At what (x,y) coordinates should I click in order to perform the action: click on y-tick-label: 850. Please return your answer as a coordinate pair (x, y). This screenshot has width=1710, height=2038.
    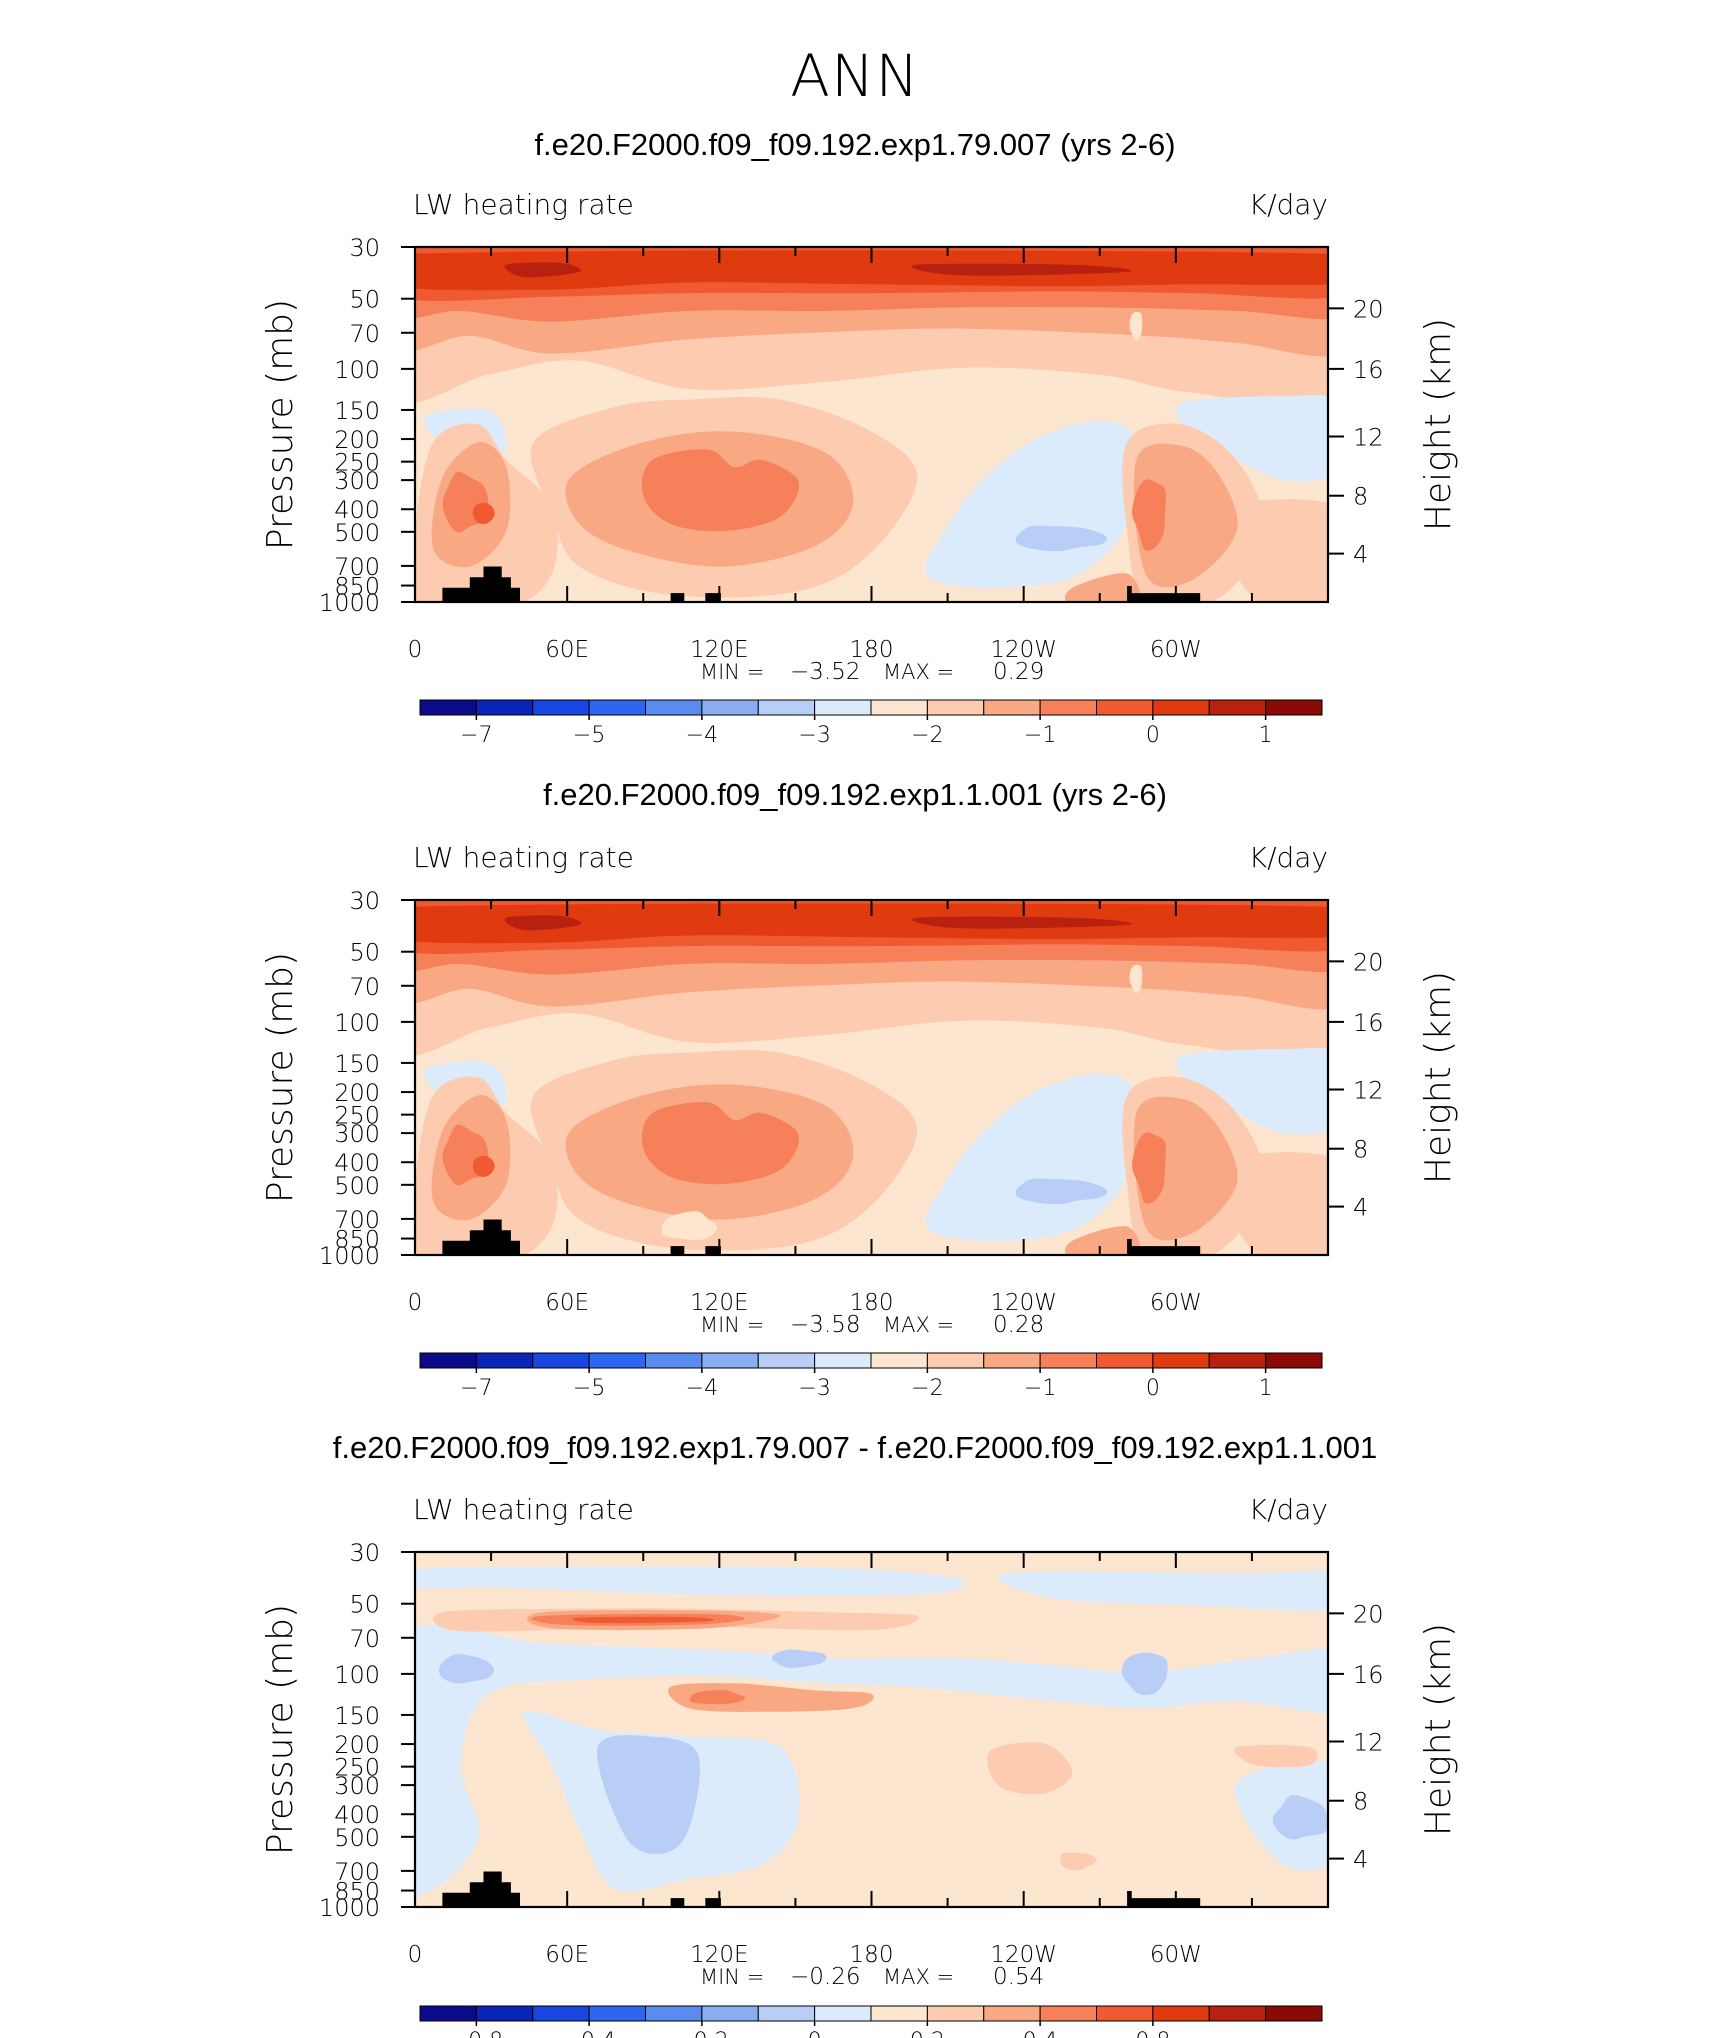
    Looking at the image, I should click on (357, 1892).